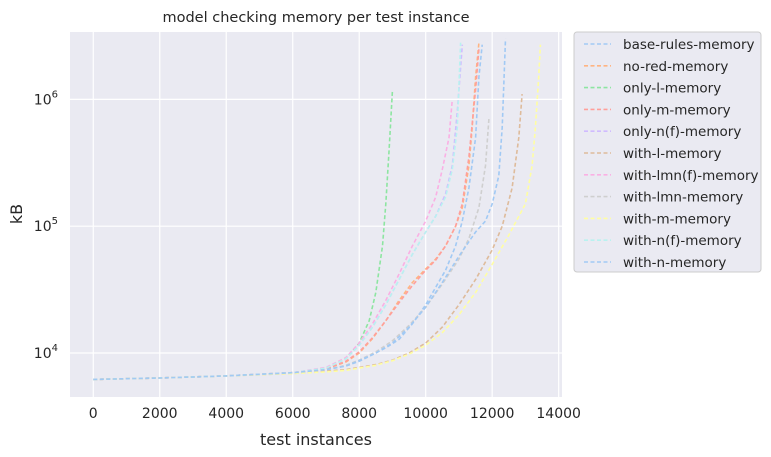  What do you see at coordinates (672, 154) in the screenshot?
I see `legend-label: with-l-memory` at bounding box center [672, 154].